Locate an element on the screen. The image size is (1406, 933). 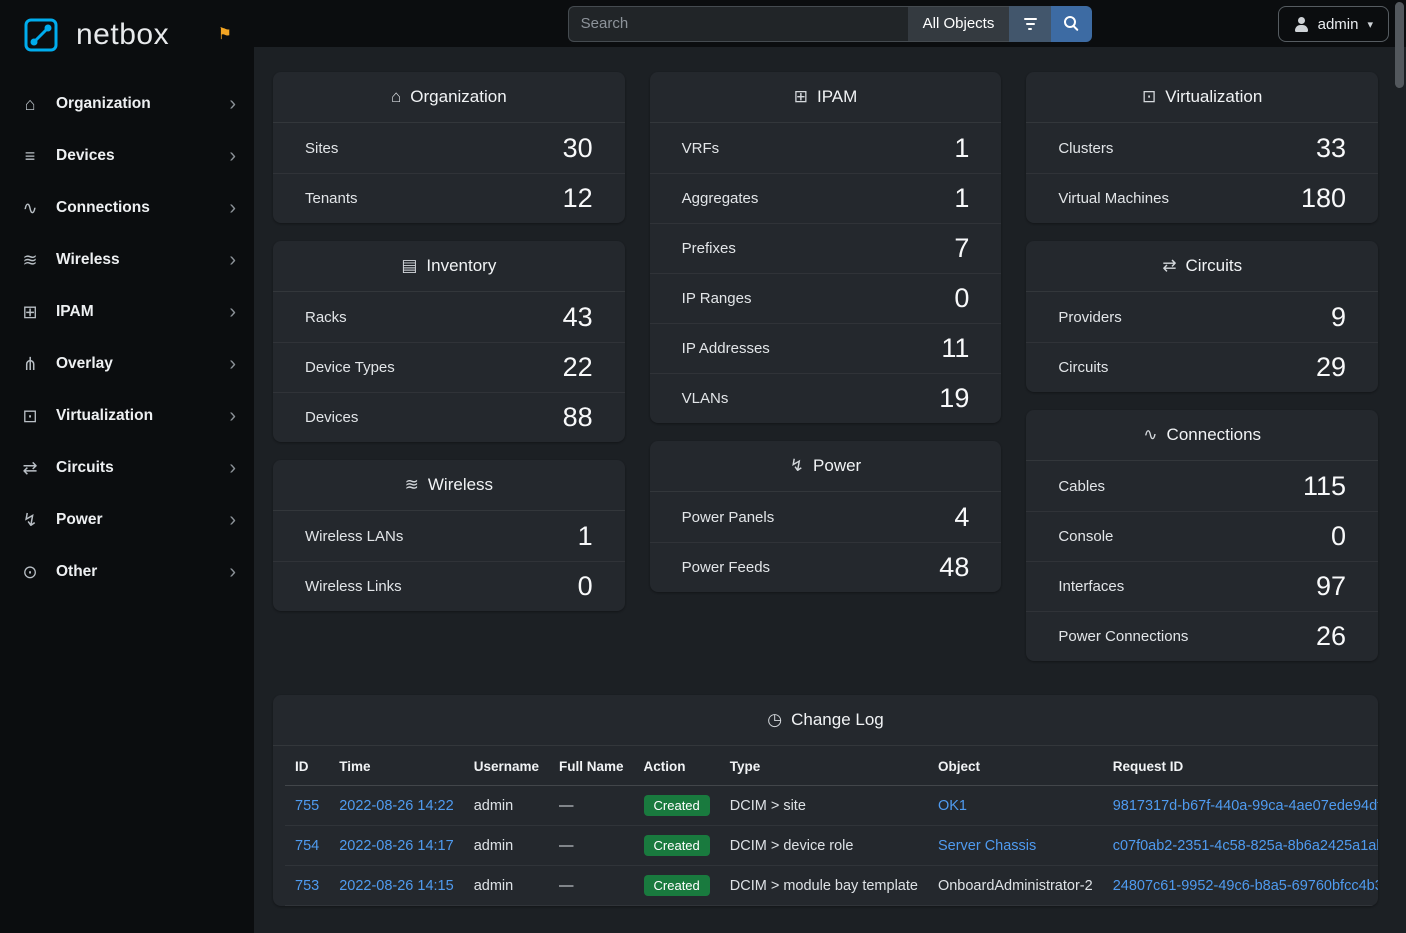
sidebar-item-wireless: ≋ Wireless › is located at coordinates (127, 260).